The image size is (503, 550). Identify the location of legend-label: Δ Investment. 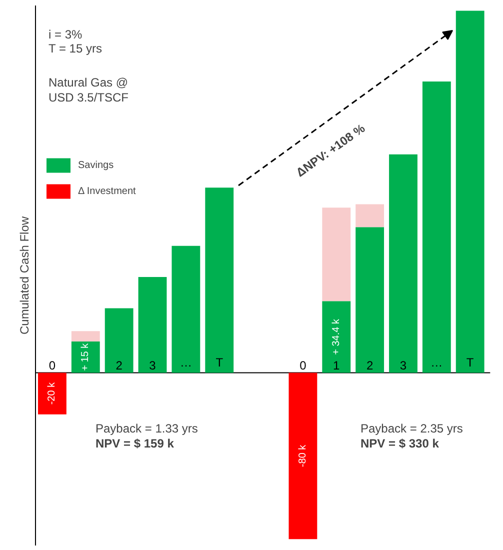
(107, 191).